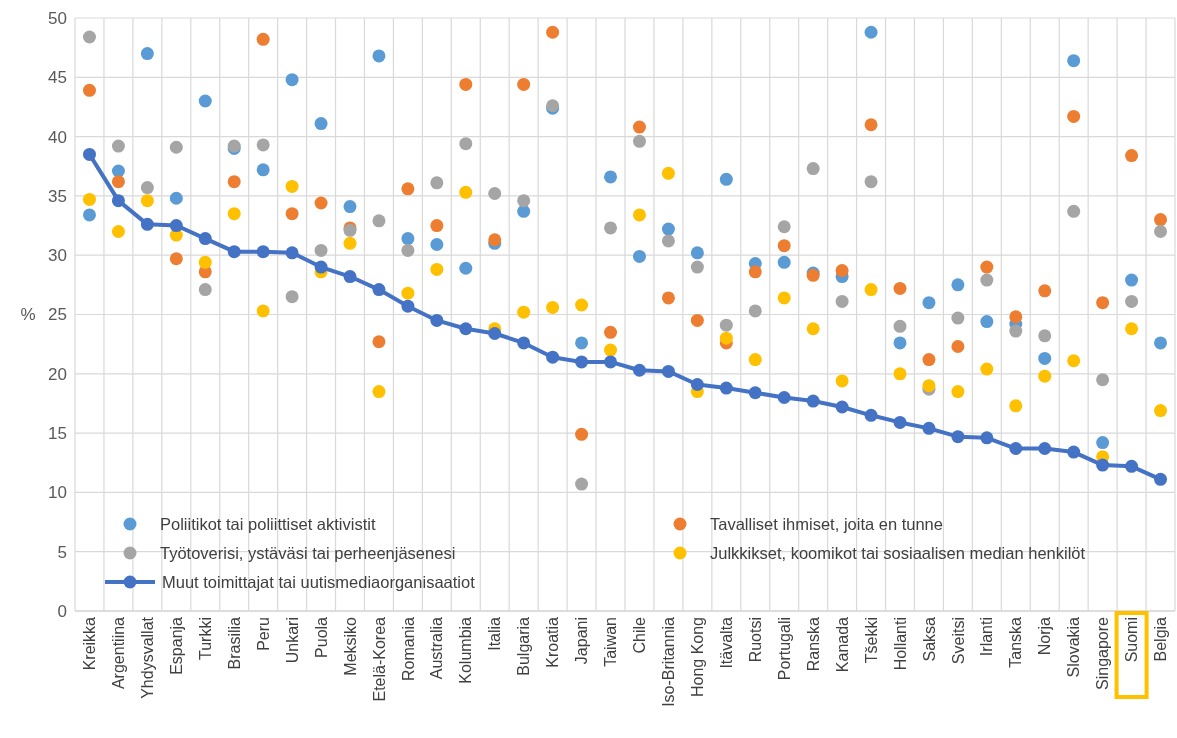 This screenshot has height=738, width=1177. Describe the element at coordinates (1016, 642) in the screenshot. I see `x-tick-label: Tanska` at that location.